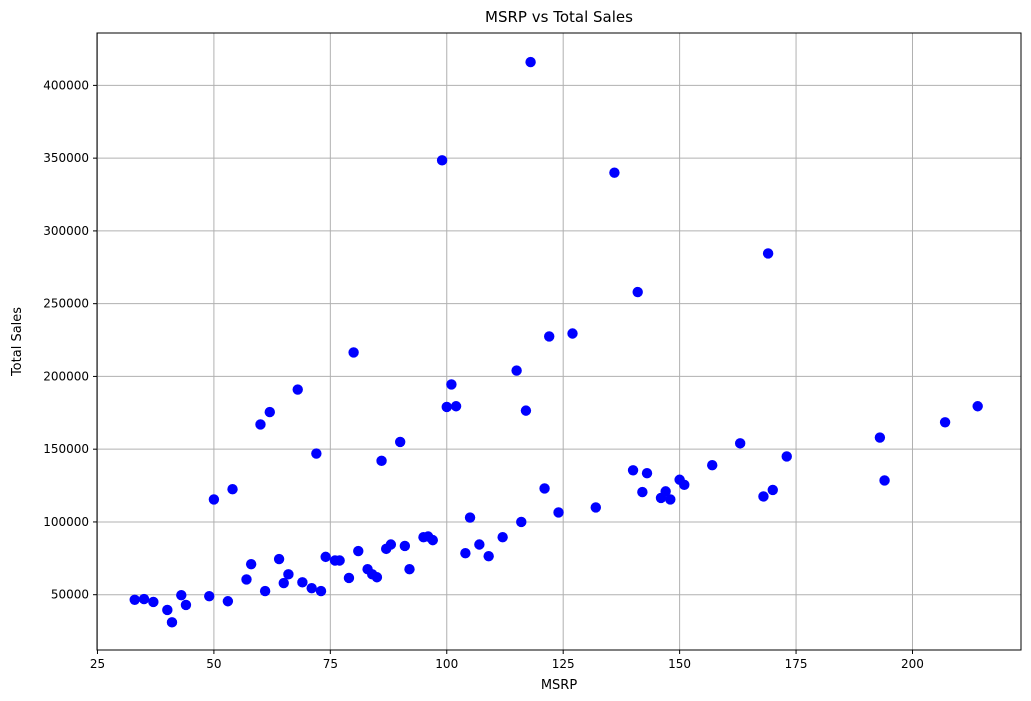  I want to click on x-tick-label: 150, so click(679, 664).